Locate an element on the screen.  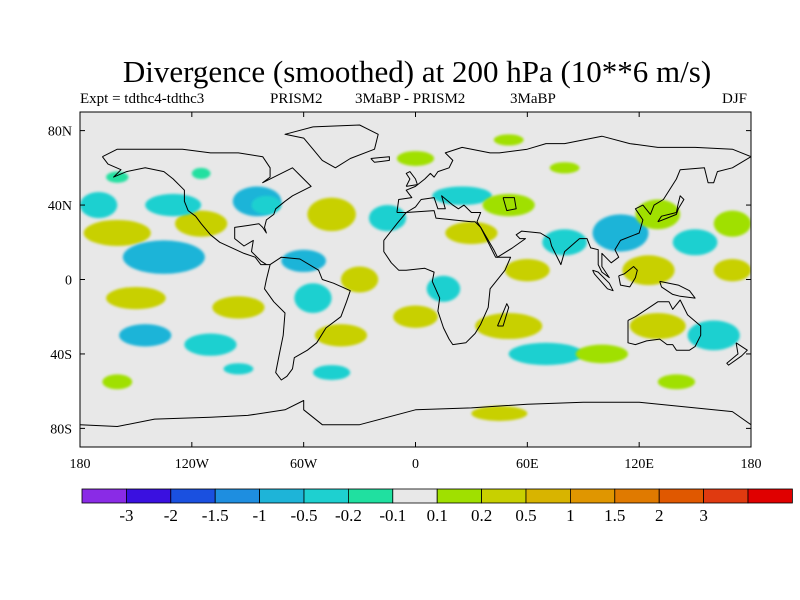
coastline-uk is located at coordinates (411, 179).